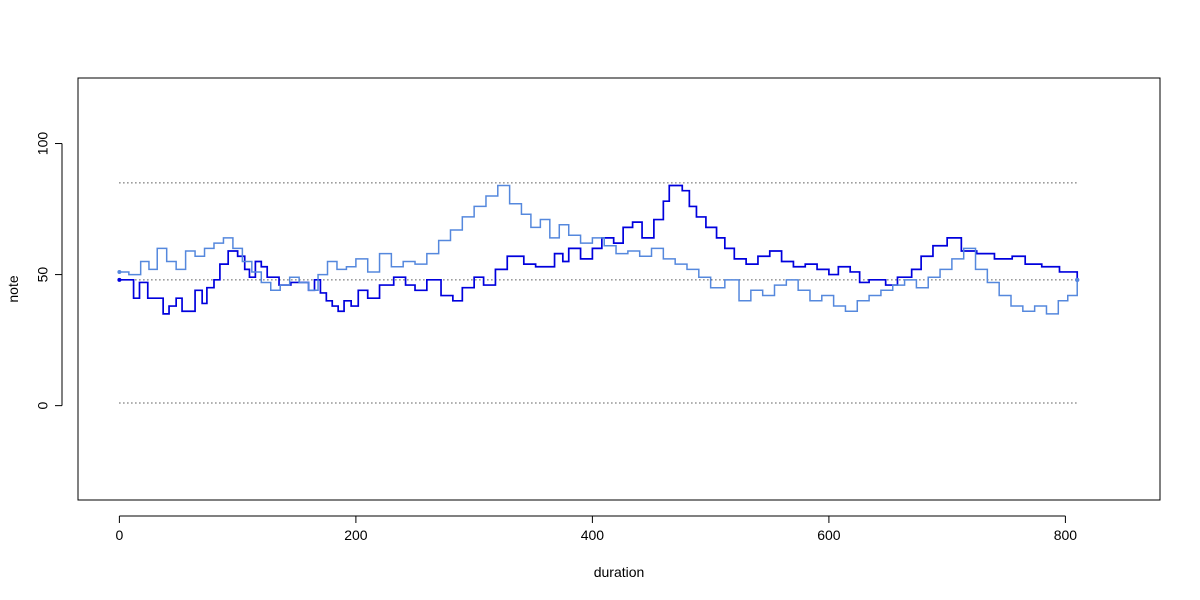 This screenshot has width=1200, height=600. What do you see at coordinates (619, 572) in the screenshot?
I see `x-axis-title: duration` at bounding box center [619, 572].